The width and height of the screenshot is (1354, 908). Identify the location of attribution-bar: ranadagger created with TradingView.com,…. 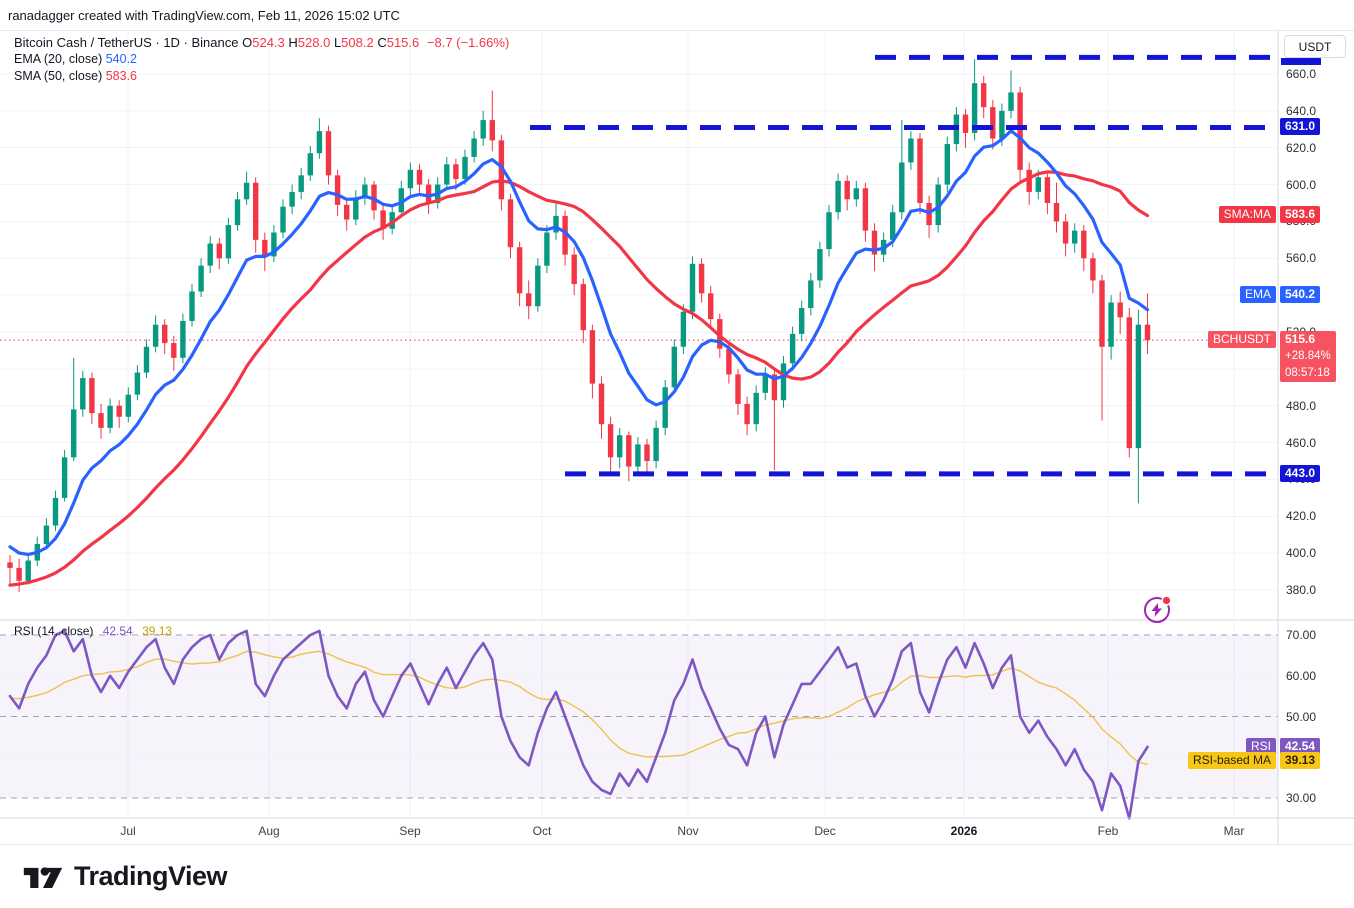
(677, 15).